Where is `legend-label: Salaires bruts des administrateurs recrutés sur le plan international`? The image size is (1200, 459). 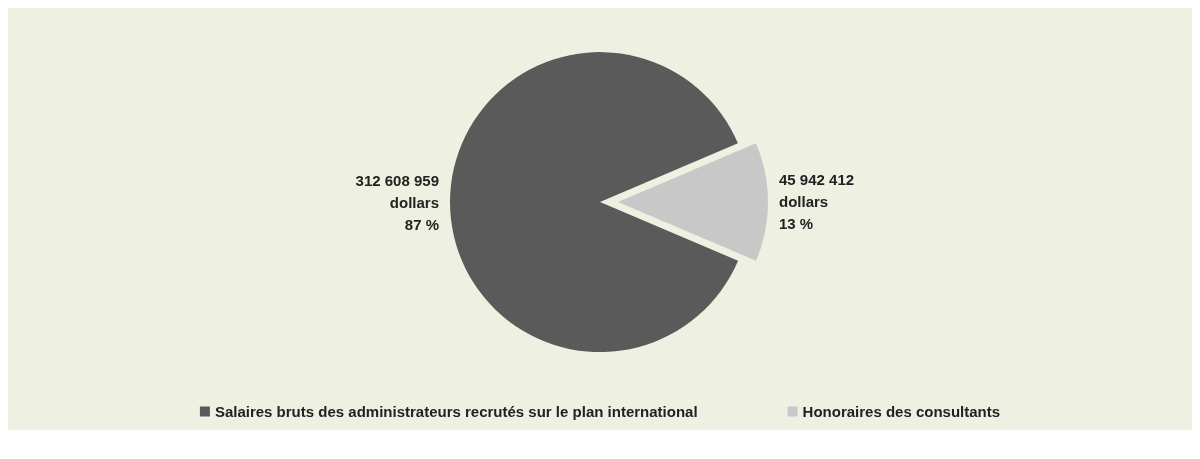
legend-label: Salaires bruts des administrateurs recrutés sur le plan international is located at coordinates (456, 411).